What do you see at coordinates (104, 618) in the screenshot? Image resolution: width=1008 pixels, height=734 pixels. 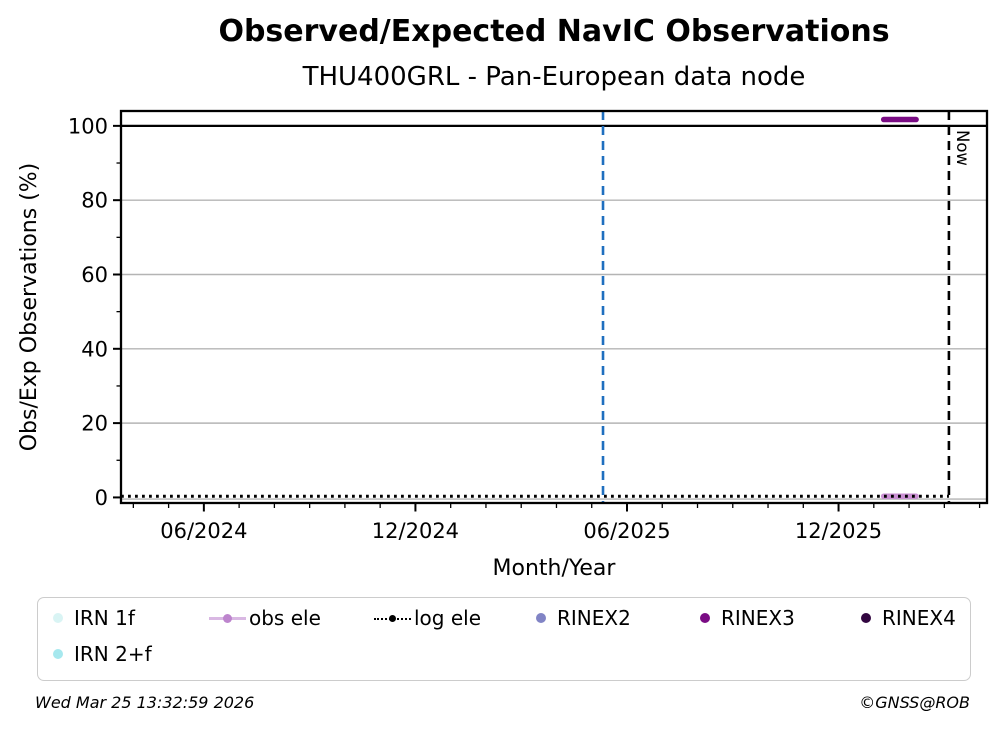 I see `legend-label: IRN 1f` at bounding box center [104, 618].